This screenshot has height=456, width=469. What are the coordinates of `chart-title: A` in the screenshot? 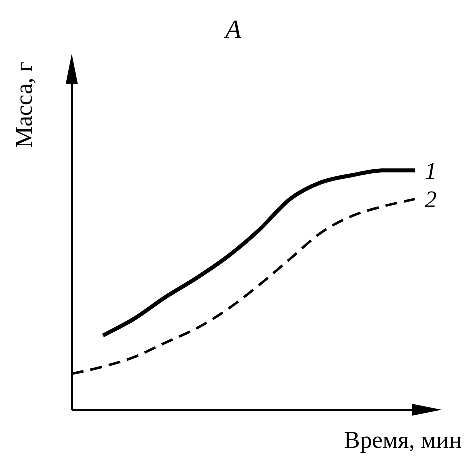 It's located at (233, 29).